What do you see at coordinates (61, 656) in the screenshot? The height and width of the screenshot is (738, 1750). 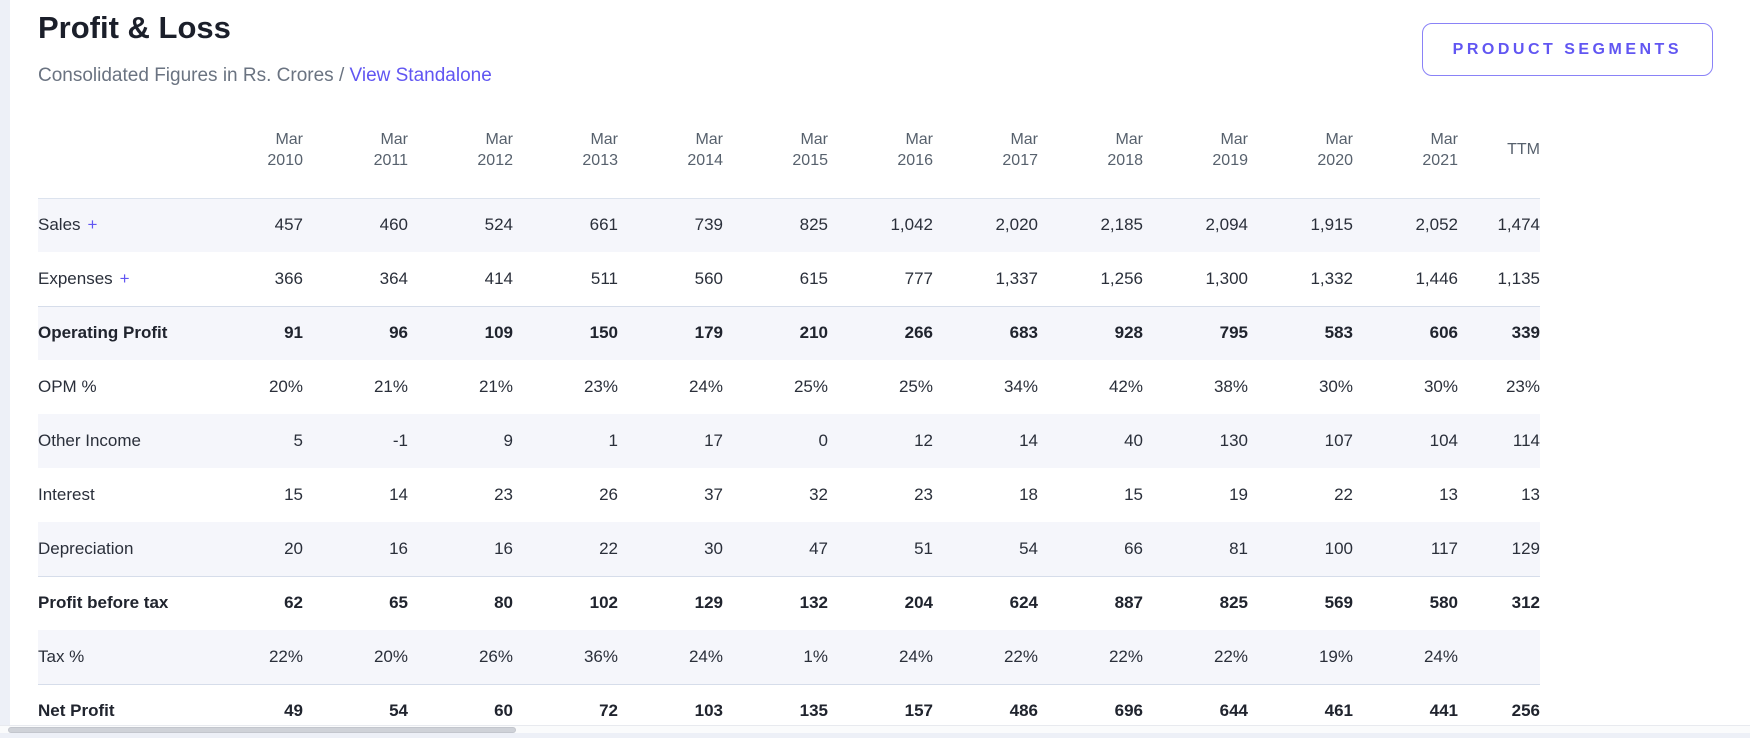 I see `row-label-text: Tax %` at bounding box center [61, 656].